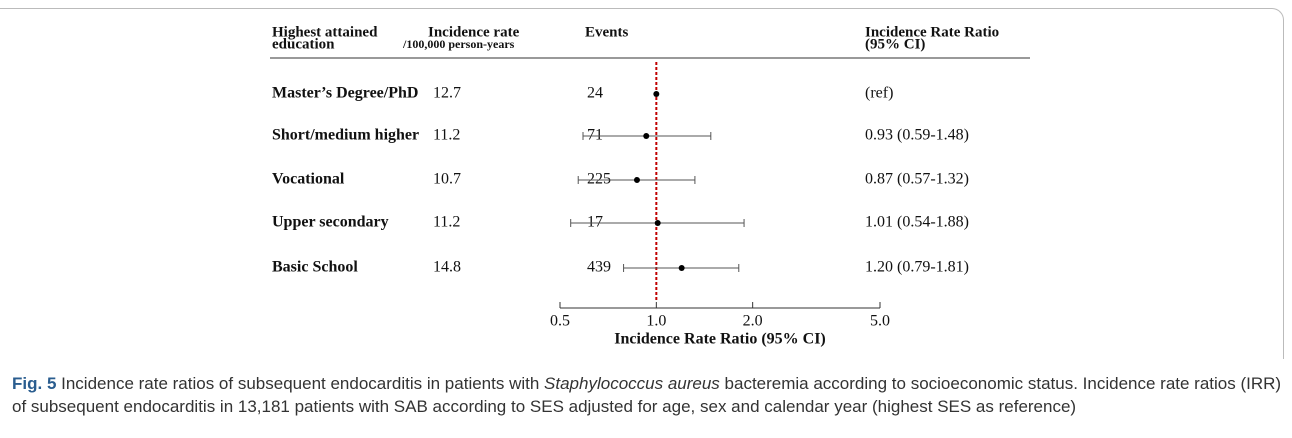  What do you see at coordinates (917, 222) in the screenshot?
I see `irr-label: 1.01 (0.54-1.88)` at bounding box center [917, 222].